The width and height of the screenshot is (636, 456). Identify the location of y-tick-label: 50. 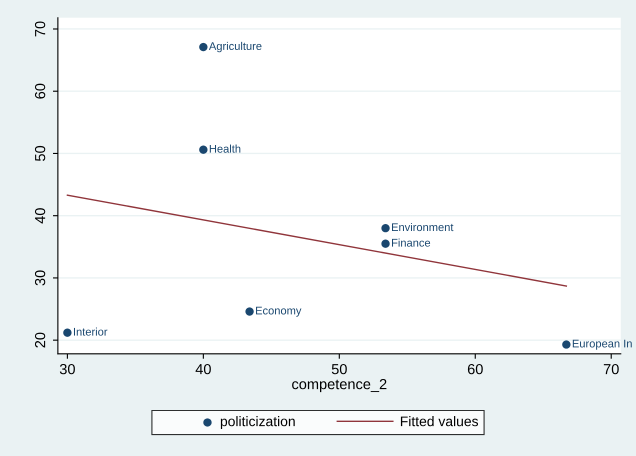
(40, 153).